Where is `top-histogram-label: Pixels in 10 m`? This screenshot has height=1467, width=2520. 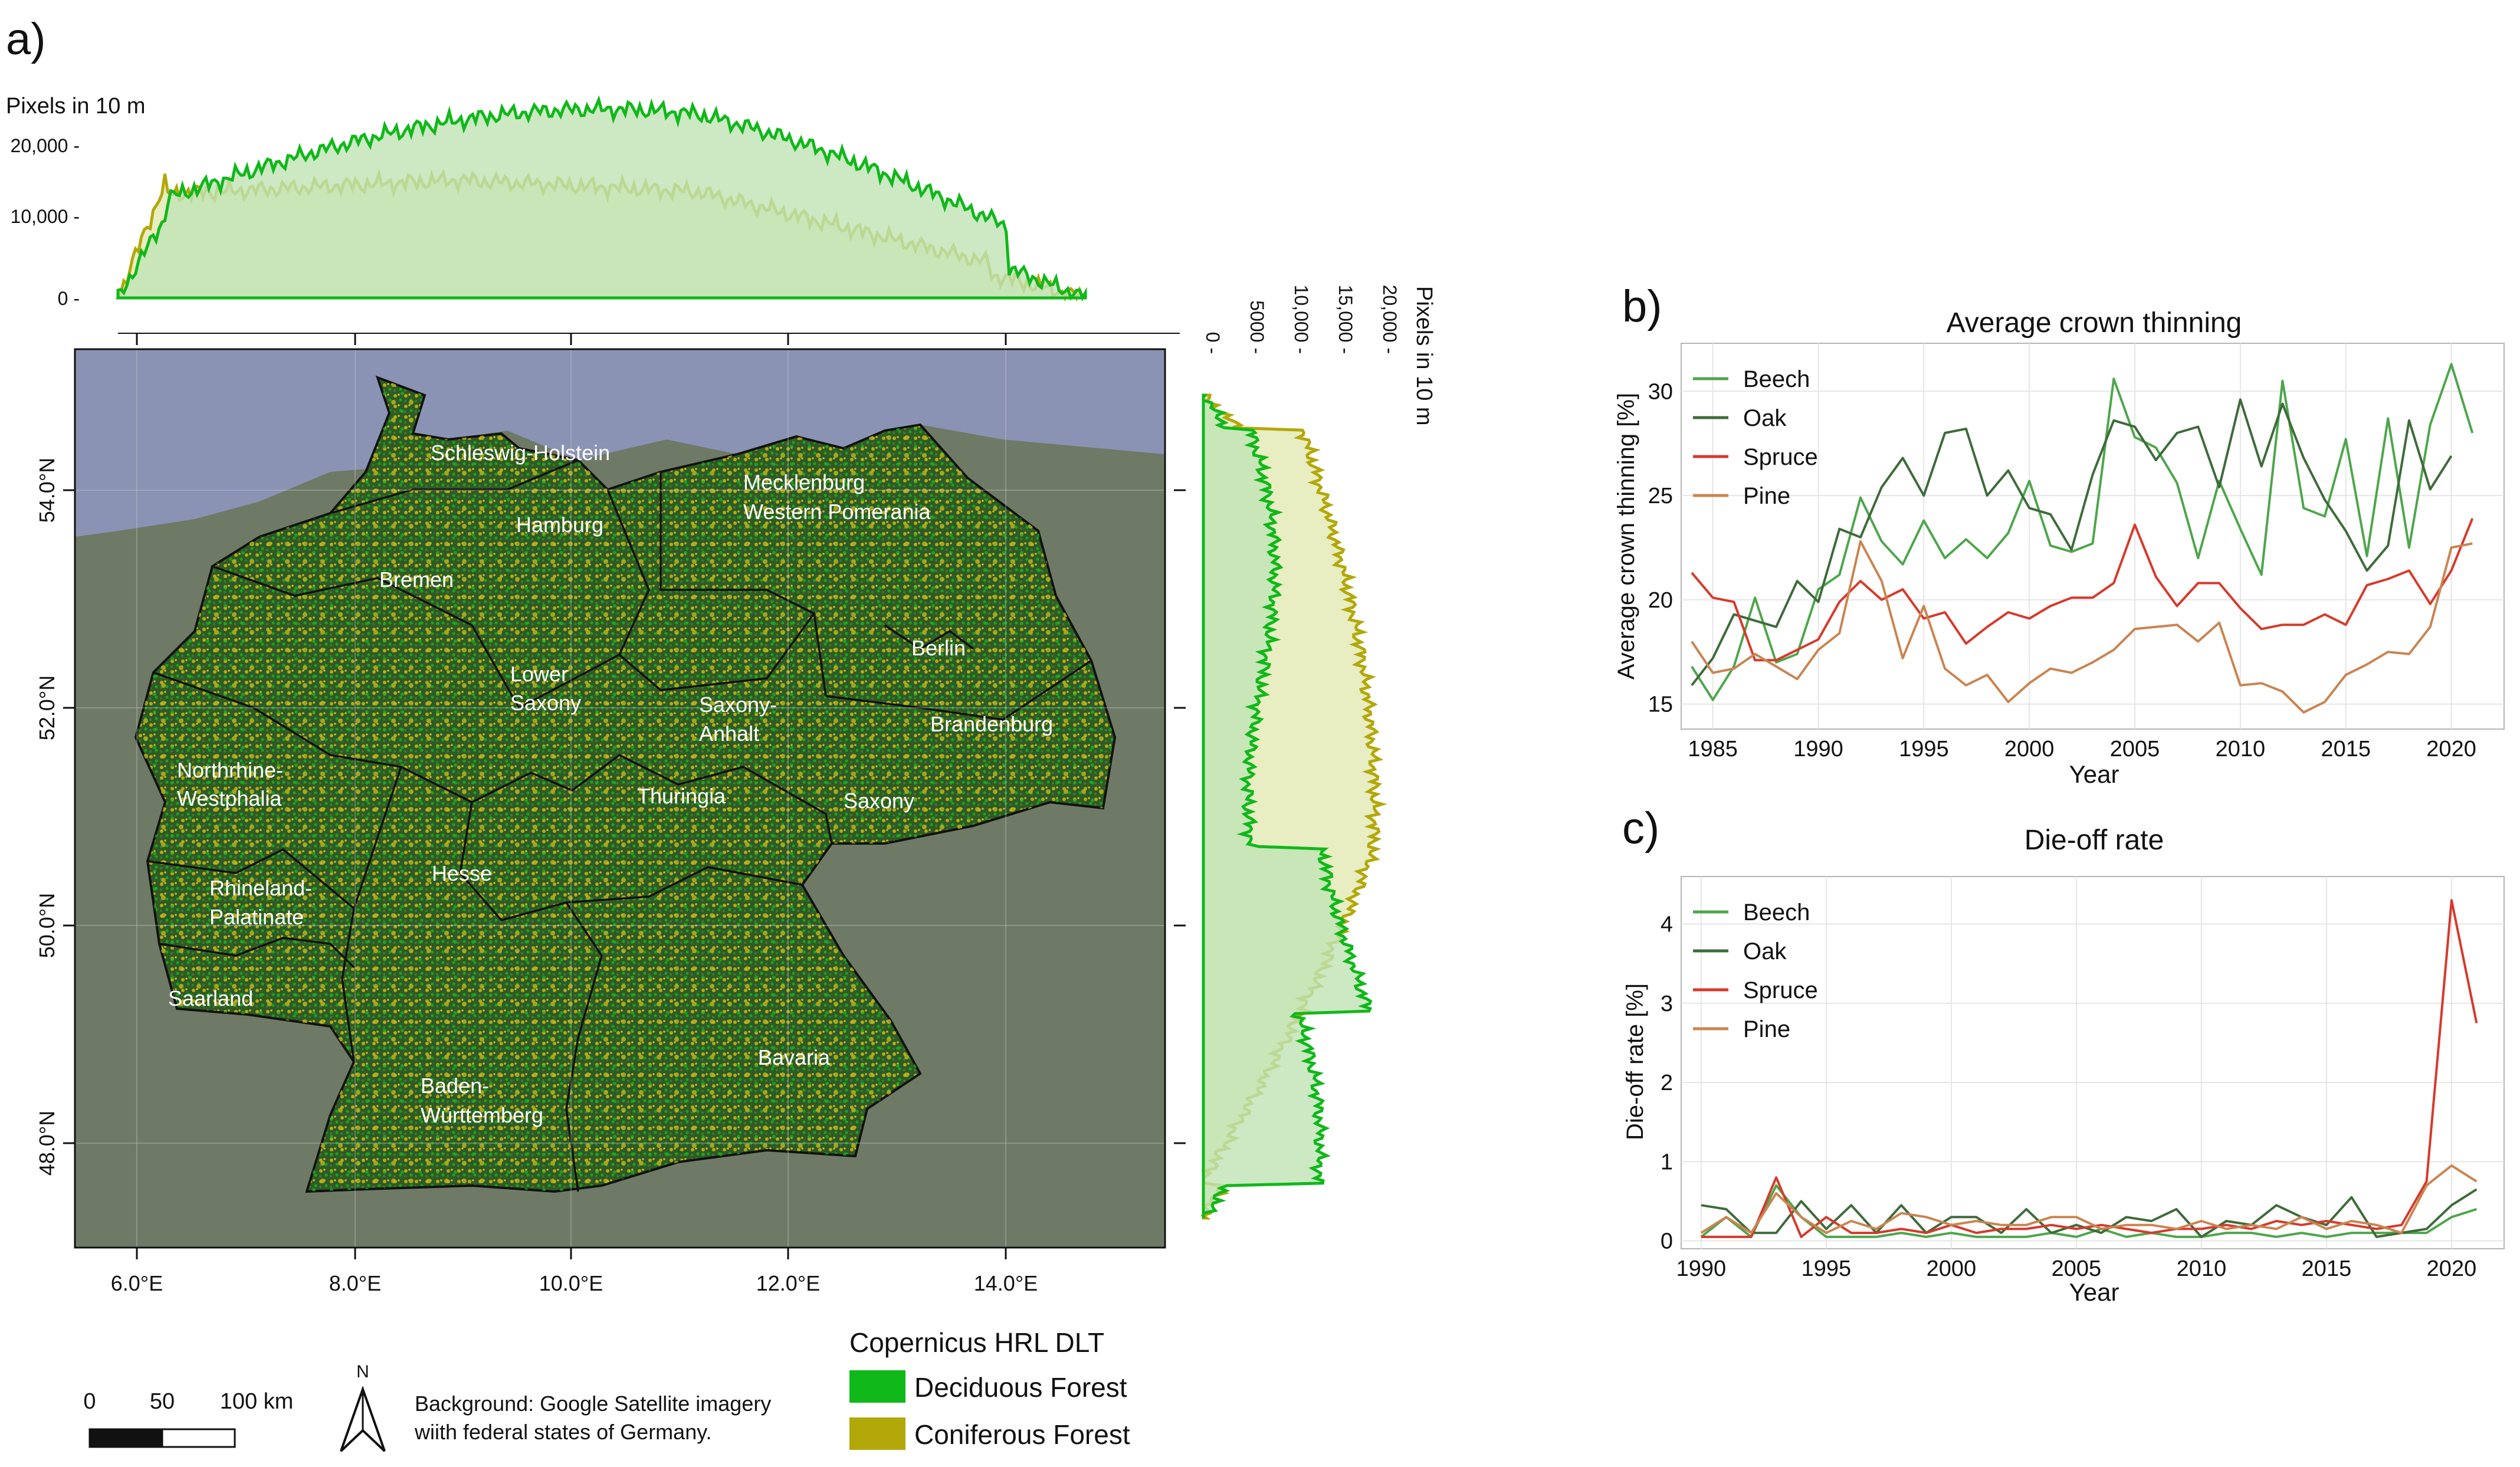
top-histogram-label: Pixels in 10 m is located at coordinates (76, 106).